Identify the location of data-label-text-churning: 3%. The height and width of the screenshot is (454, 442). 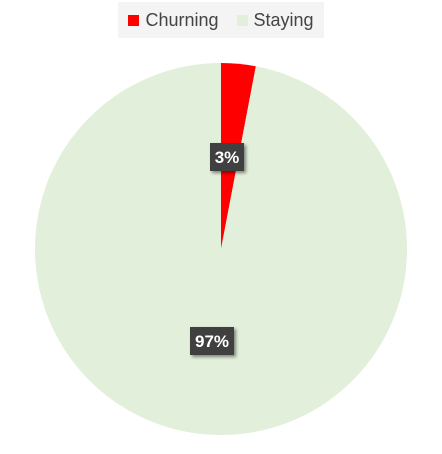
(227, 157).